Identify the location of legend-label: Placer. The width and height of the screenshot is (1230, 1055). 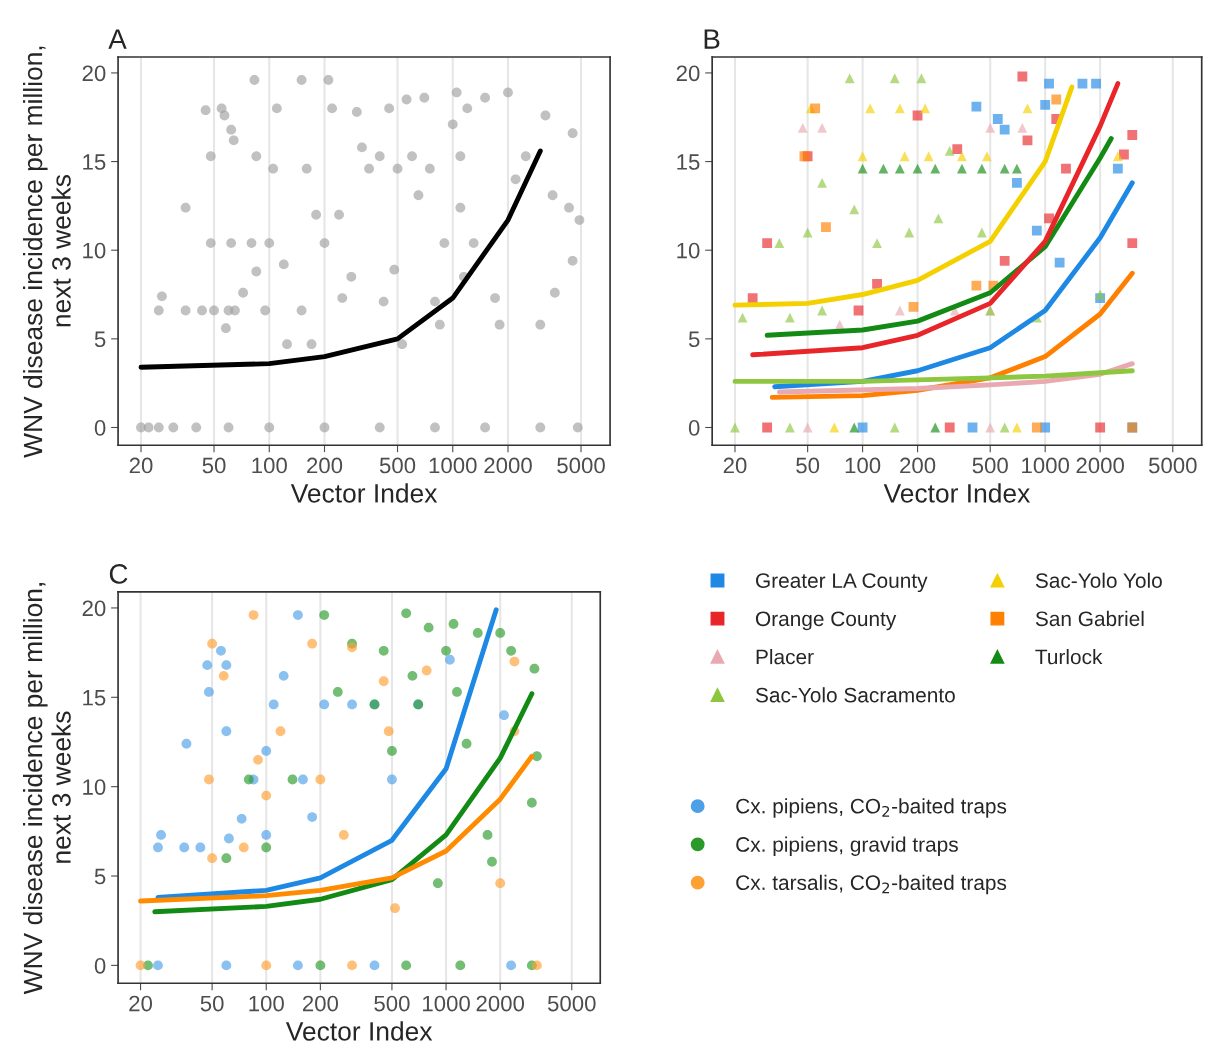
(785, 657).